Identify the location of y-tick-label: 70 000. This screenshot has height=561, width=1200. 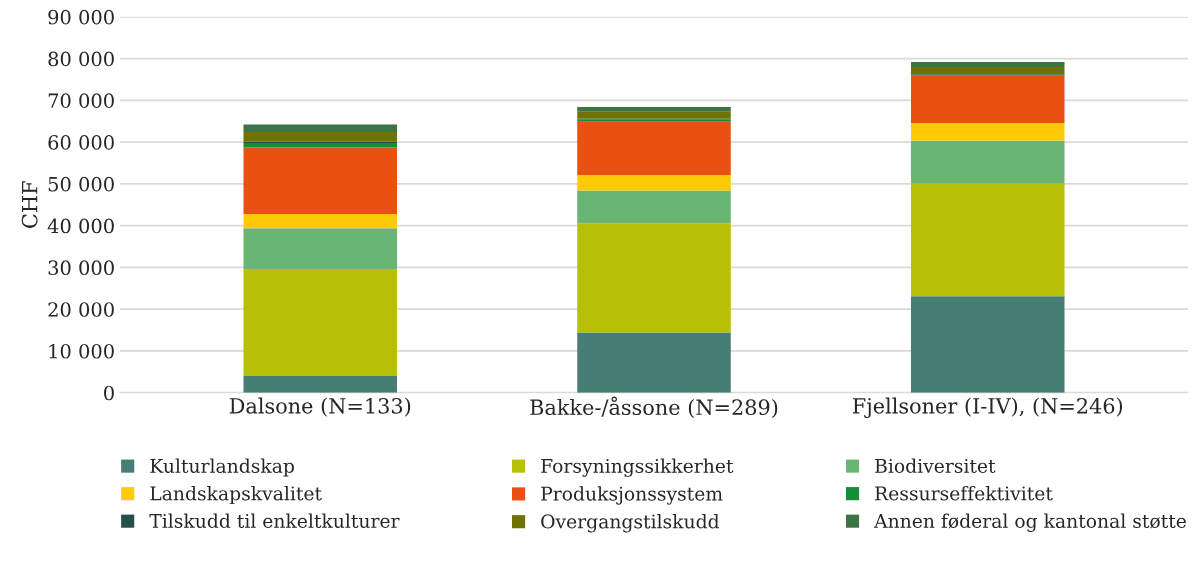
(81, 101).